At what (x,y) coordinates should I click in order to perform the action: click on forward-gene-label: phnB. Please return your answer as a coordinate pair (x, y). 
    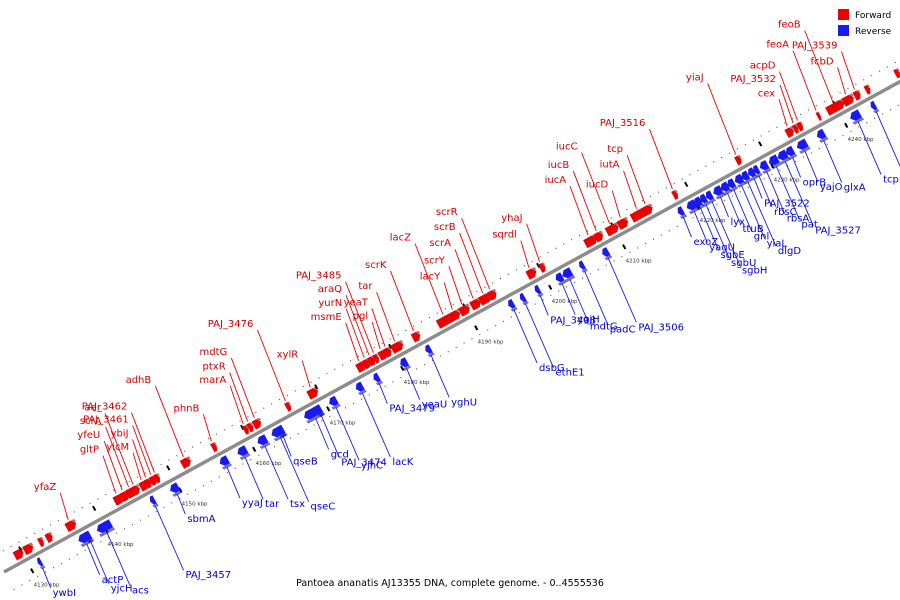
    Looking at the image, I should click on (187, 408).